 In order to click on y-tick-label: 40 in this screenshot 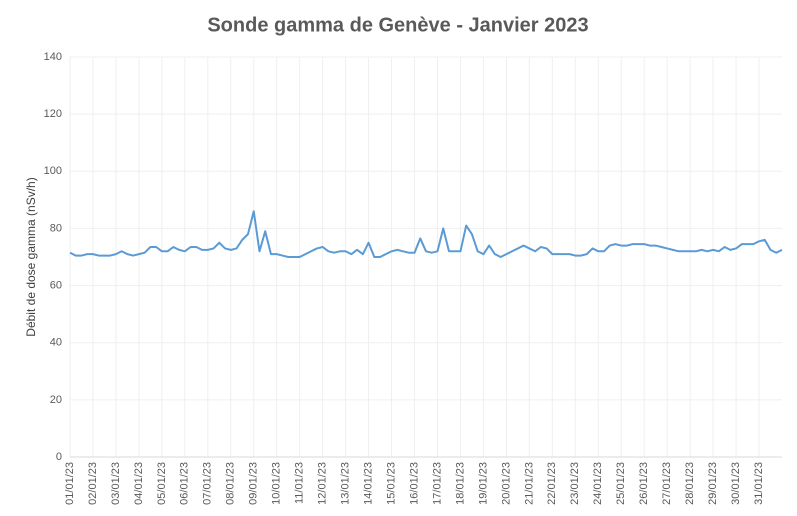, I will do `click(56, 343)`.